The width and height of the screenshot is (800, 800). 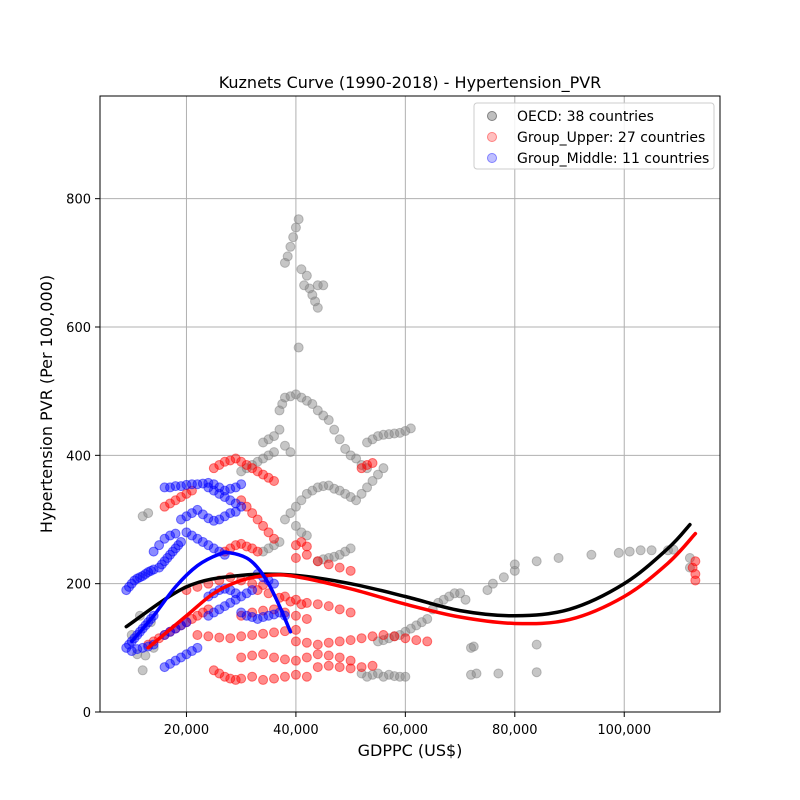 I want to click on x-tick-label: 80,000, so click(x=515, y=730).